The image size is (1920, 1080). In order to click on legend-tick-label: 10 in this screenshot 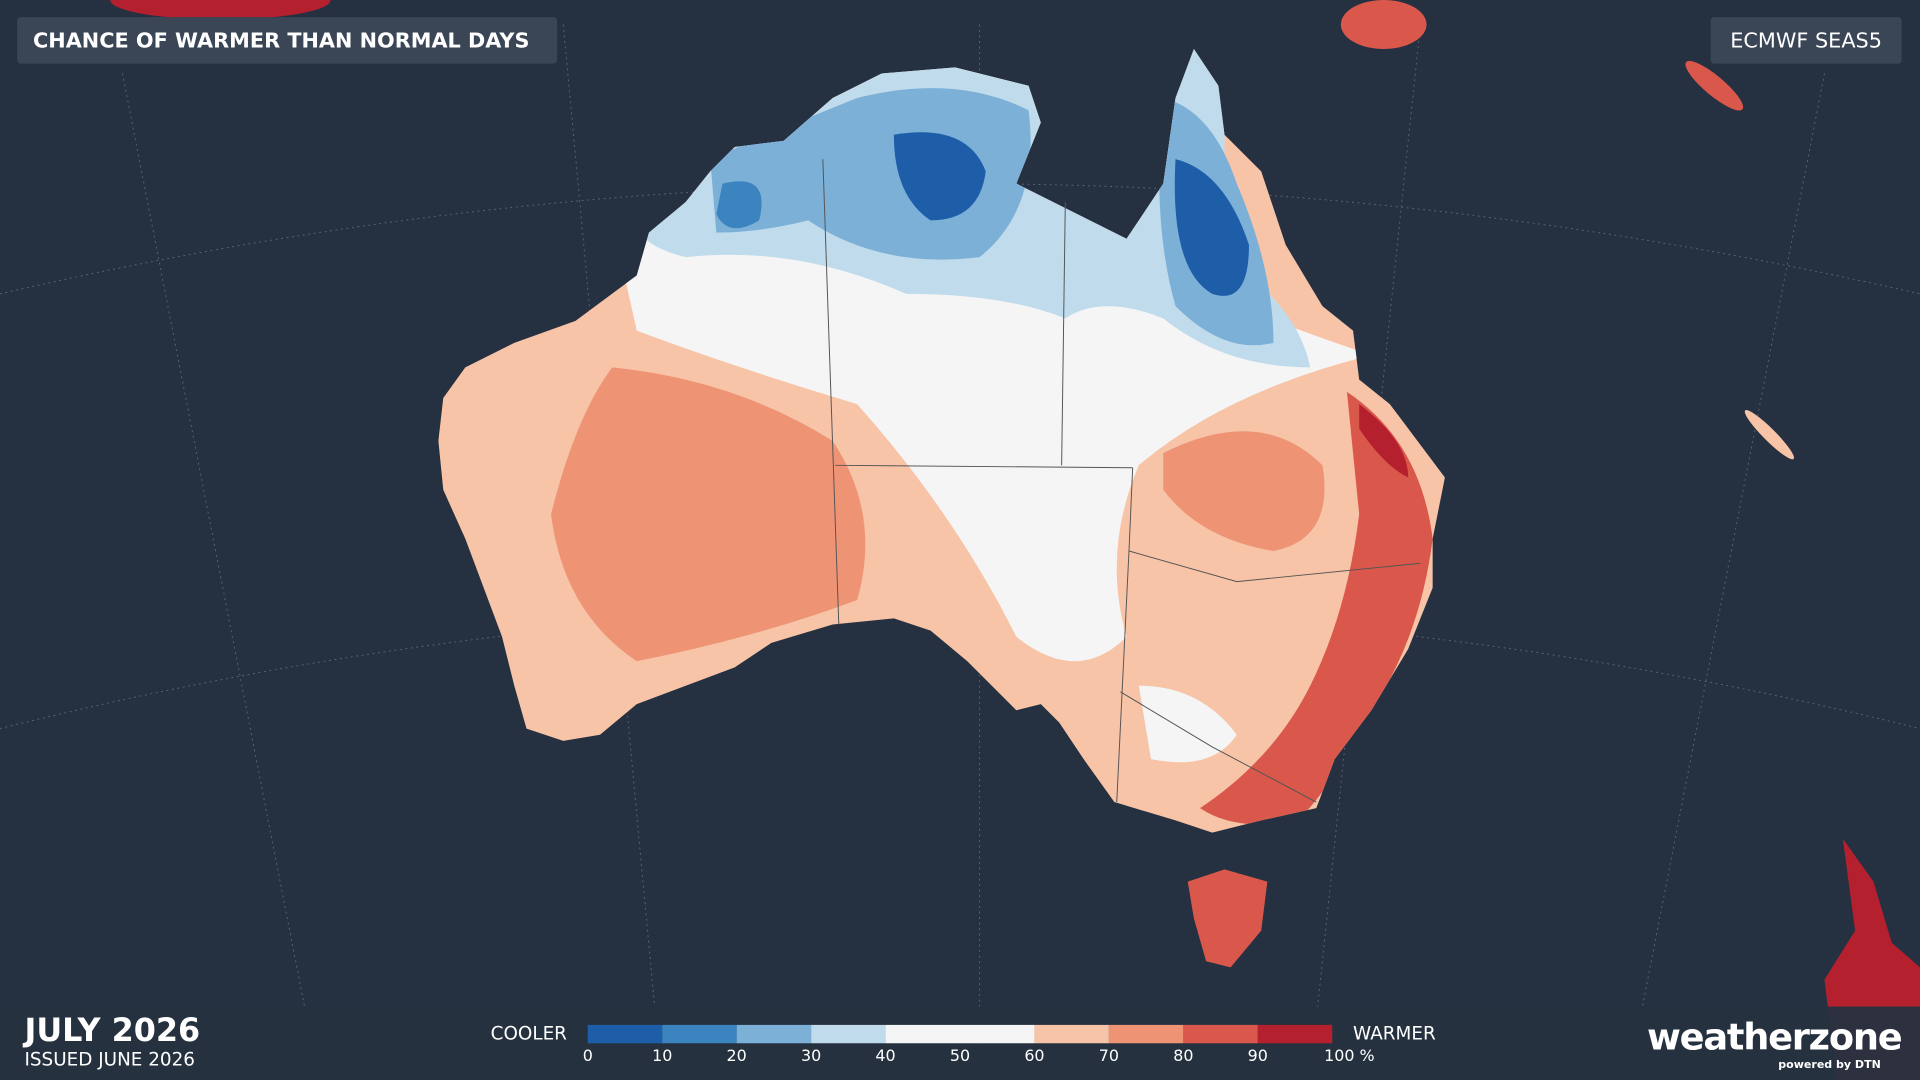, I will do `click(662, 1055)`.